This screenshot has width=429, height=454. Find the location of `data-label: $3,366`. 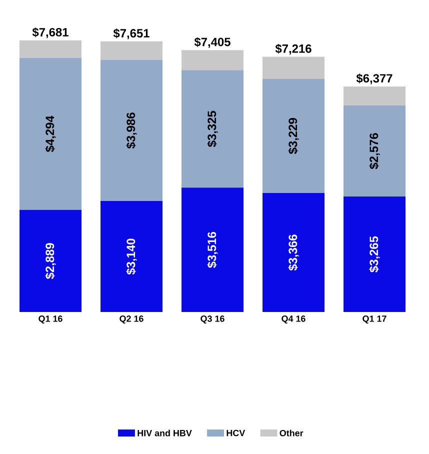

data-label: $3,366 is located at coordinates (293, 252).